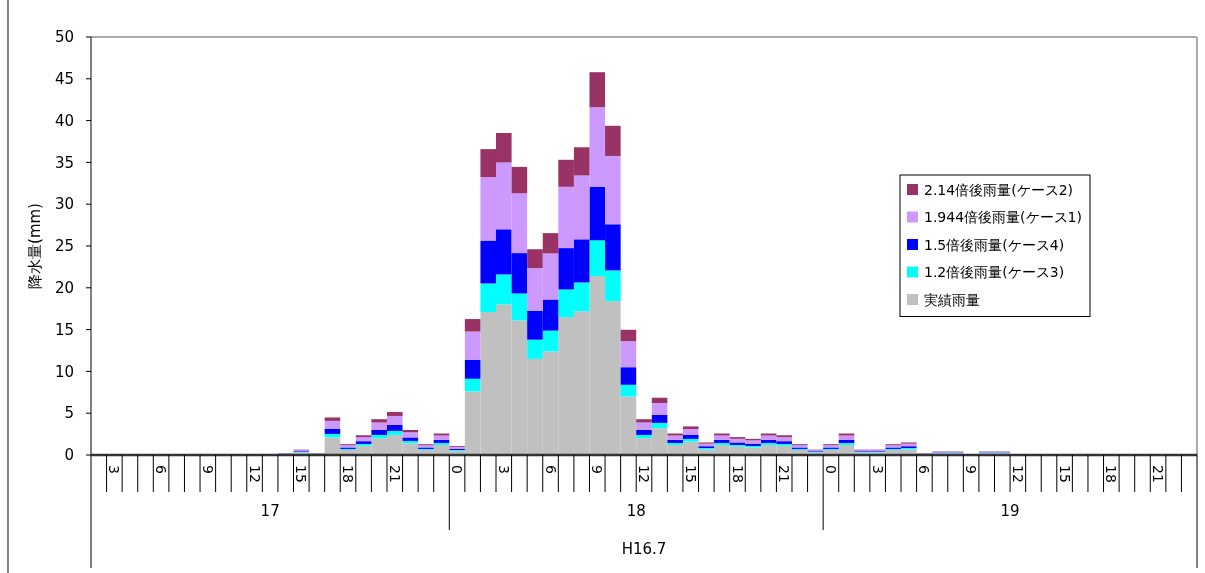 The height and width of the screenshot is (573, 1205). What do you see at coordinates (64, 288) in the screenshot?
I see `y-tick-label: 20` at bounding box center [64, 288].